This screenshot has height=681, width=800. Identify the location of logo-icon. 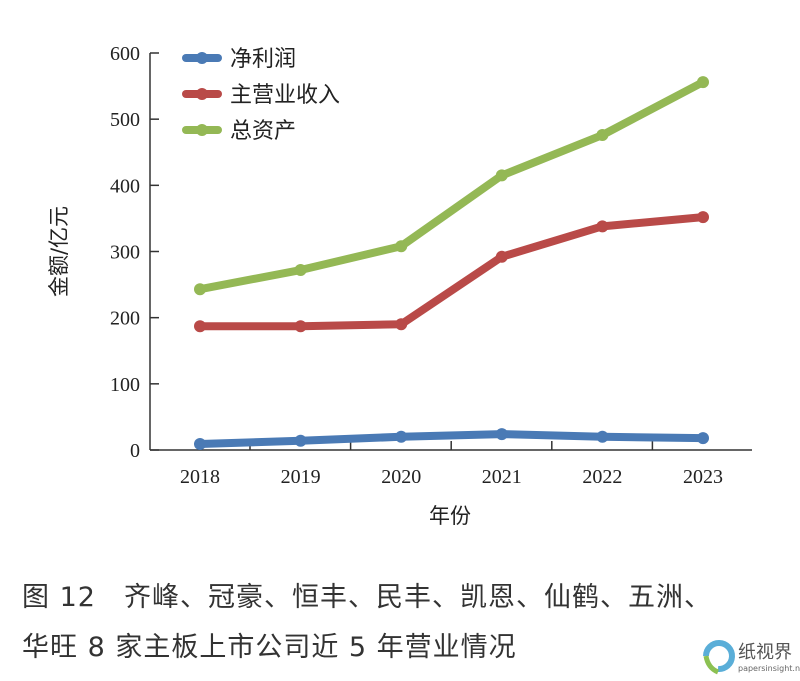
(719, 657).